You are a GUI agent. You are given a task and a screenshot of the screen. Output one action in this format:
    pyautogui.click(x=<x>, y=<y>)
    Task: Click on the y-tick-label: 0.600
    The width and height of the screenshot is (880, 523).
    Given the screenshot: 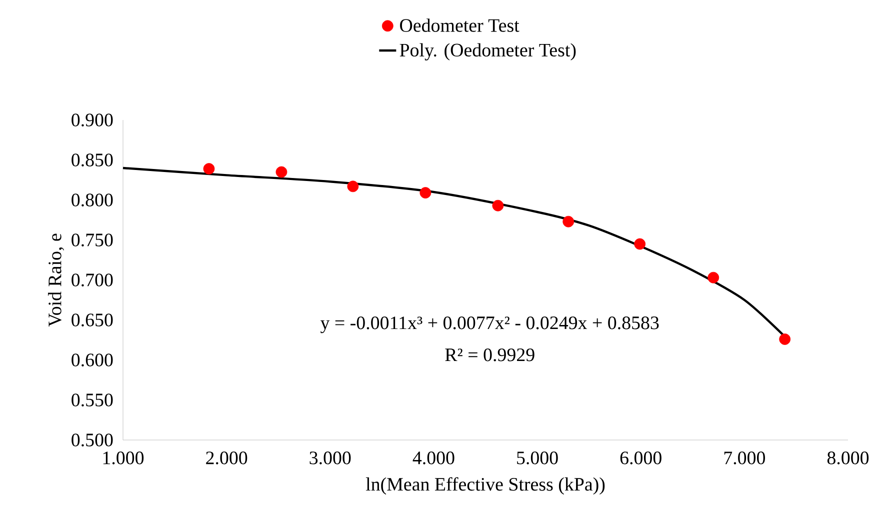 What is the action you would take?
    pyautogui.click(x=92, y=360)
    